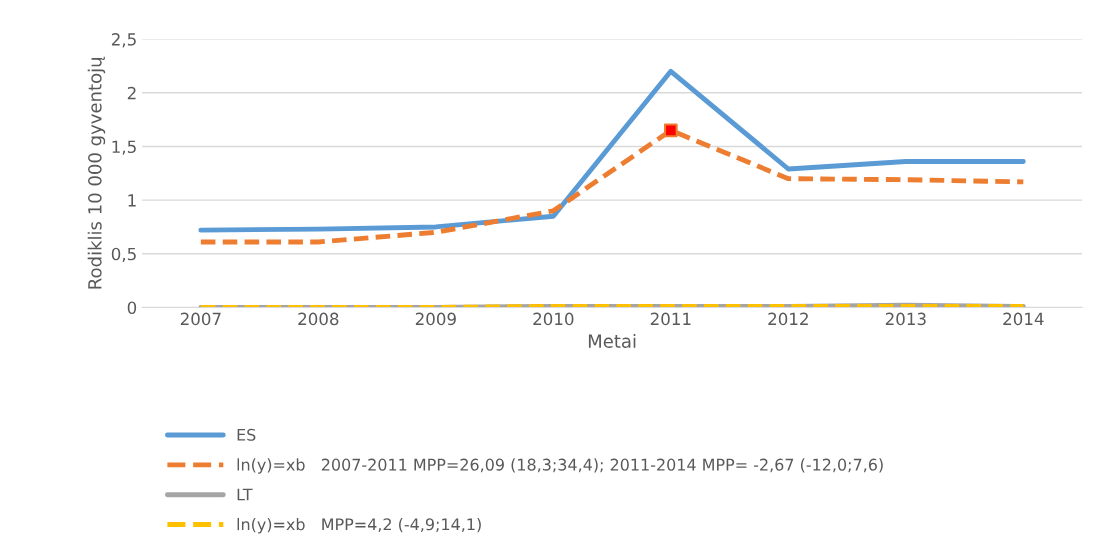 The height and width of the screenshot is (559, 1093). I want to click on x-tick-label: 2010, so click(553, 319).